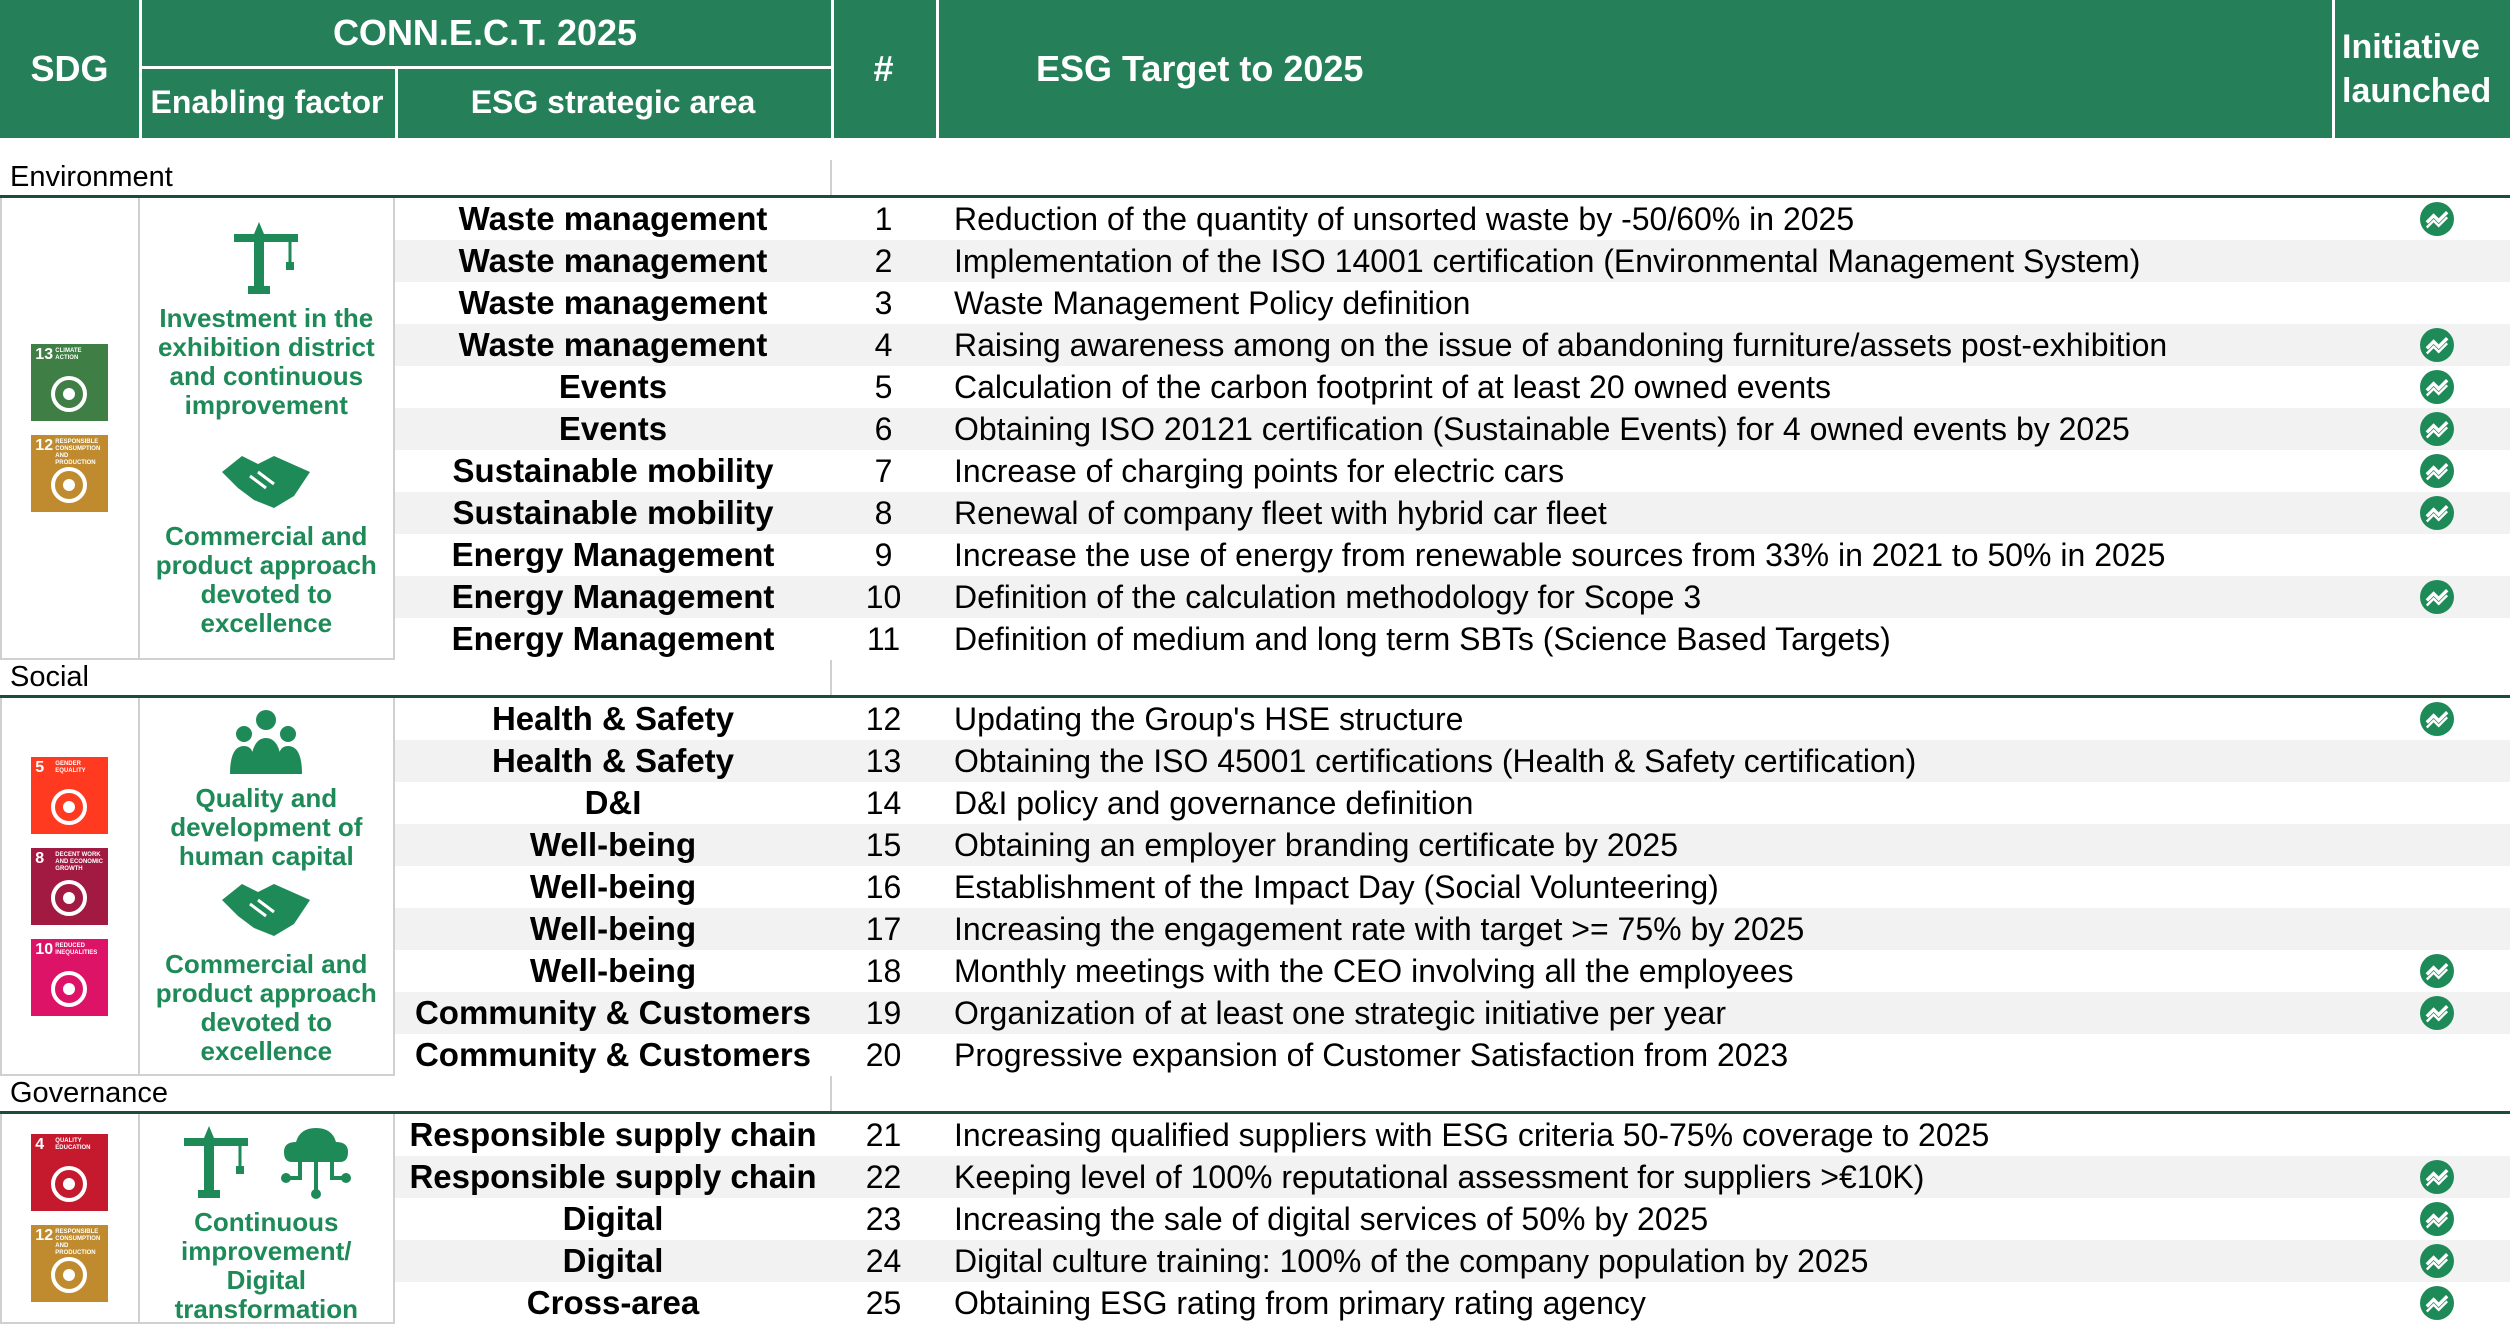  Describe the element at coordinates (78, 452) in the screenshot. I see `sdg-label: RESPONSIBLE CONSUMPTION AND PRODUCTION` at that location.